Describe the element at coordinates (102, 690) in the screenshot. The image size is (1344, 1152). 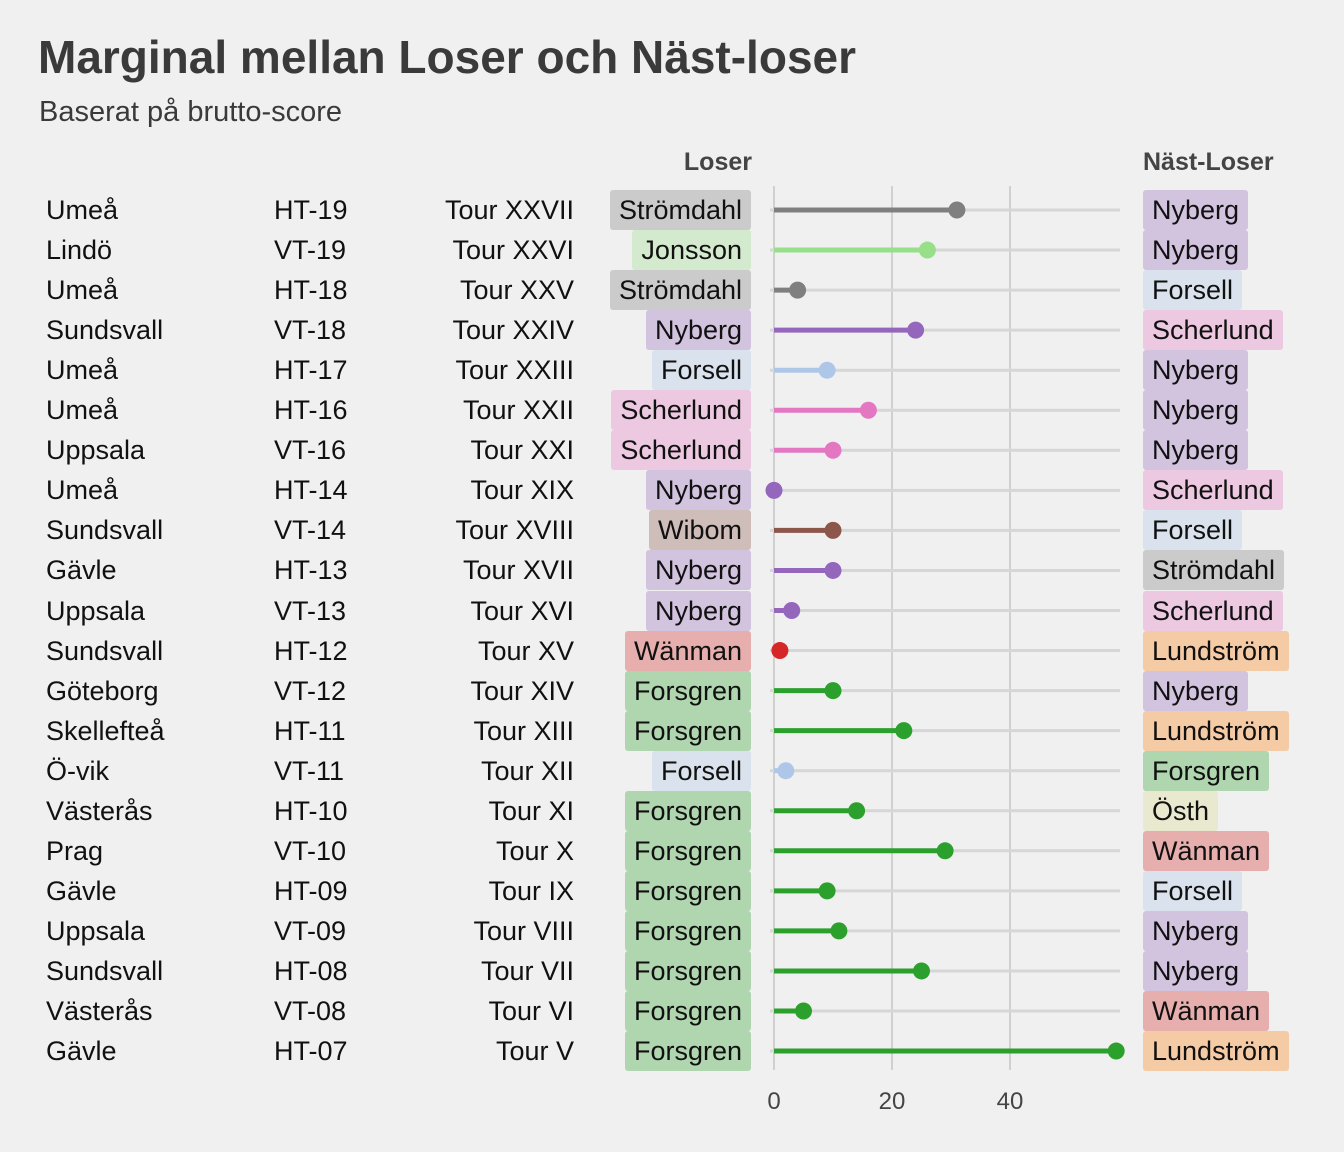
I see `row-place: Göteborg` at that location.